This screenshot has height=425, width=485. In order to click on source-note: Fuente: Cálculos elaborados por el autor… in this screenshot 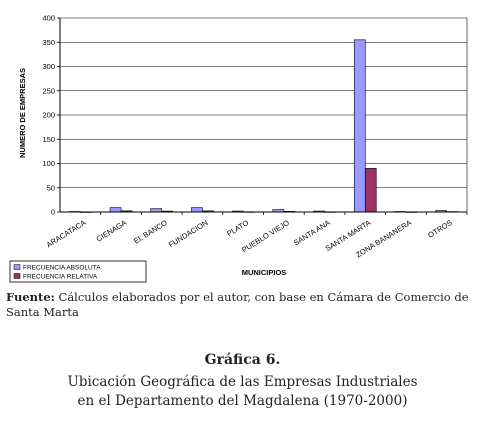, I will do `click(245, 305)`.